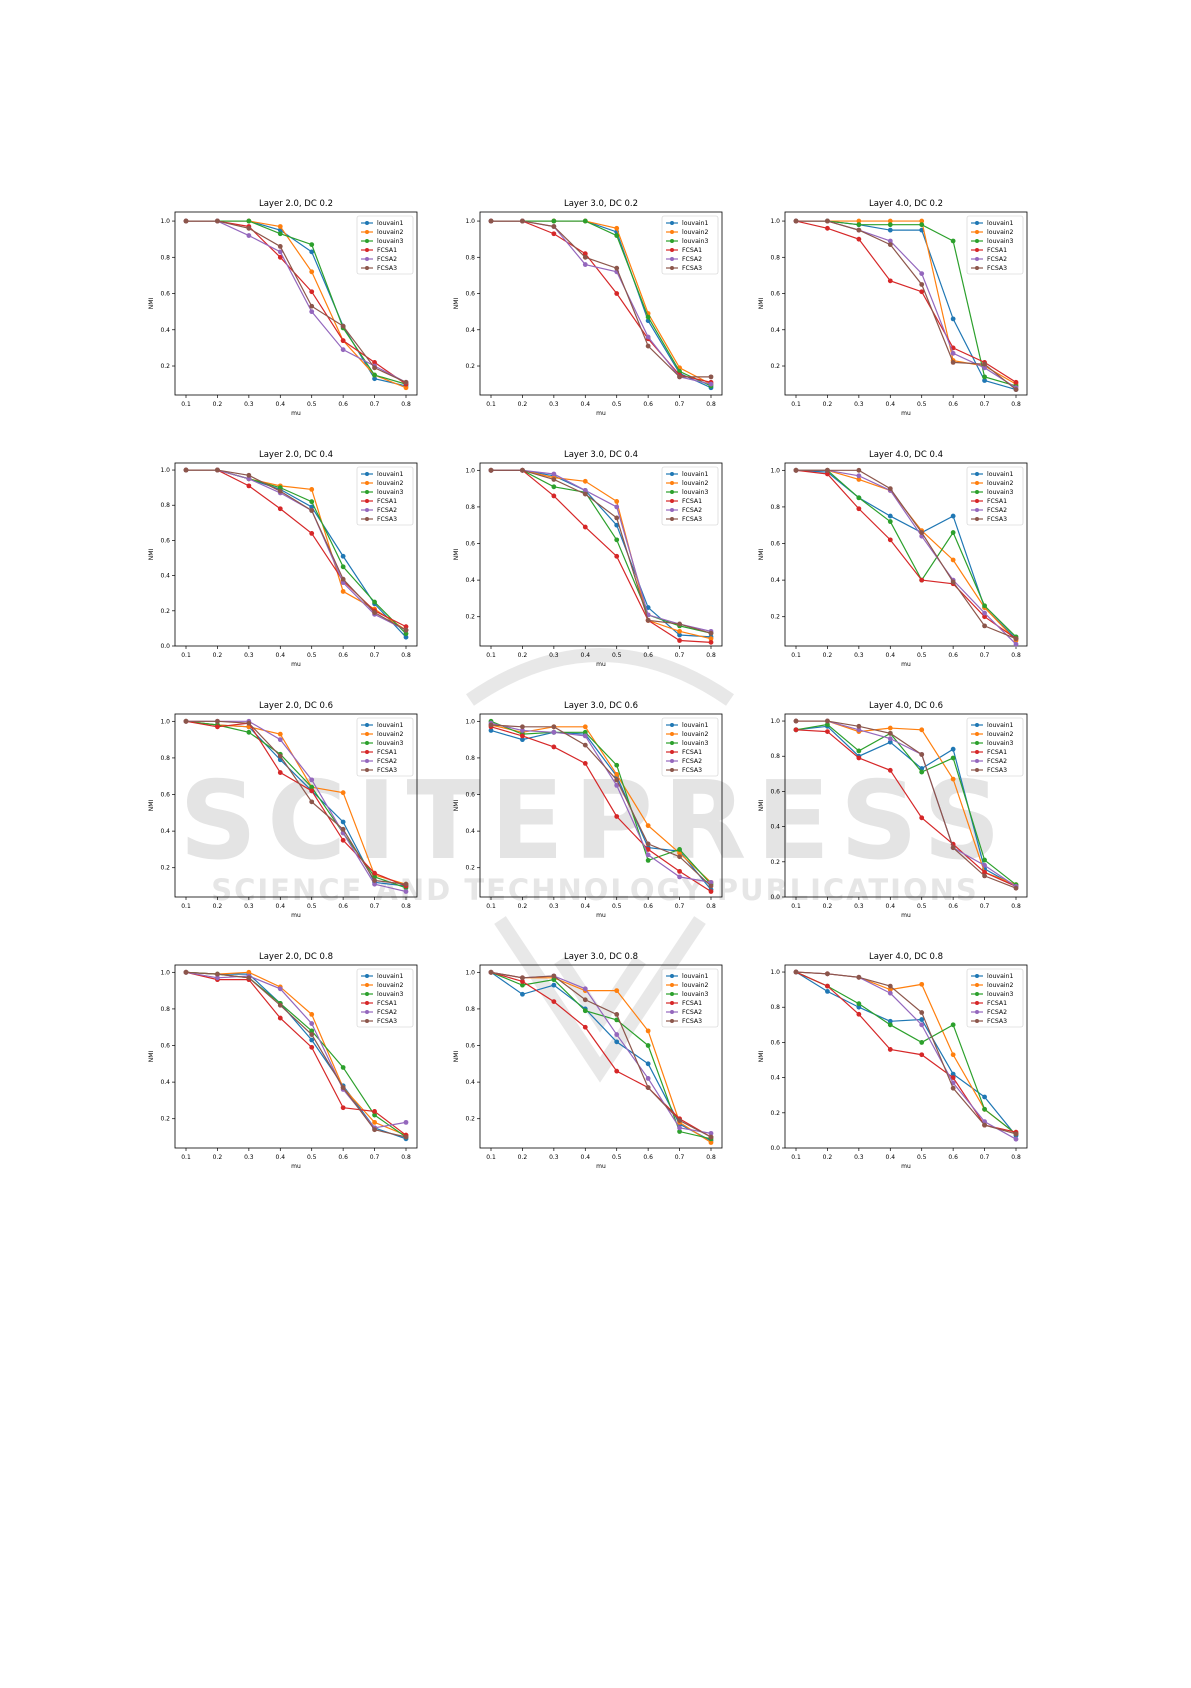 Image resolution: width=1191 pixels, height=1688 pixels. What do you see at coordinates (775, 330) in the screenshot?
I see `y-tick-label: 0.4` at bounding box center [775, 330].